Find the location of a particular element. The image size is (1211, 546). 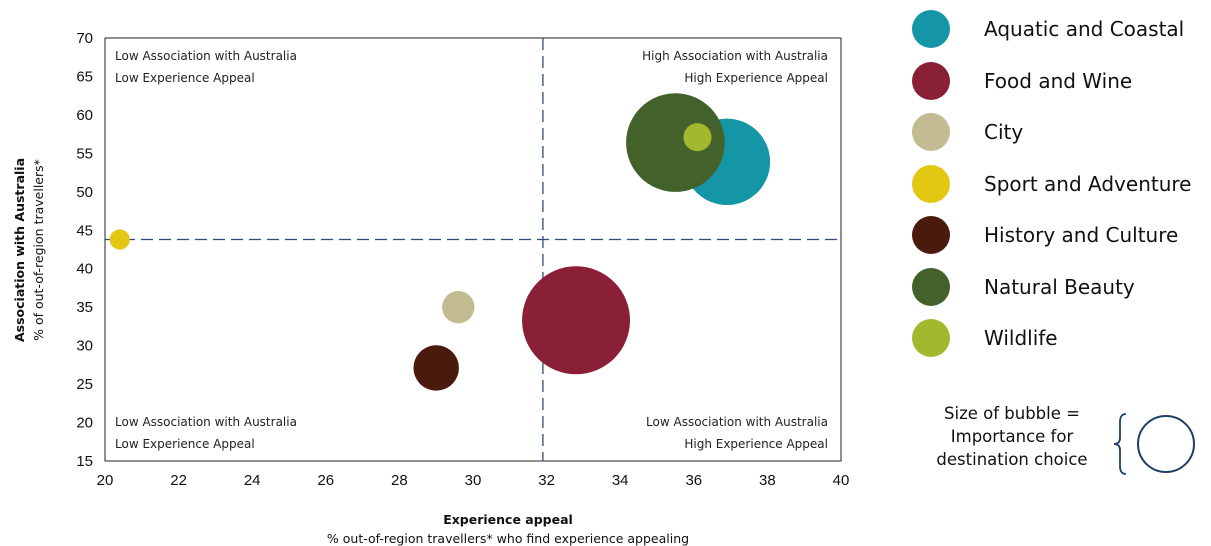

legend-item: Food and Wine is located at coordinates (1058, 81).